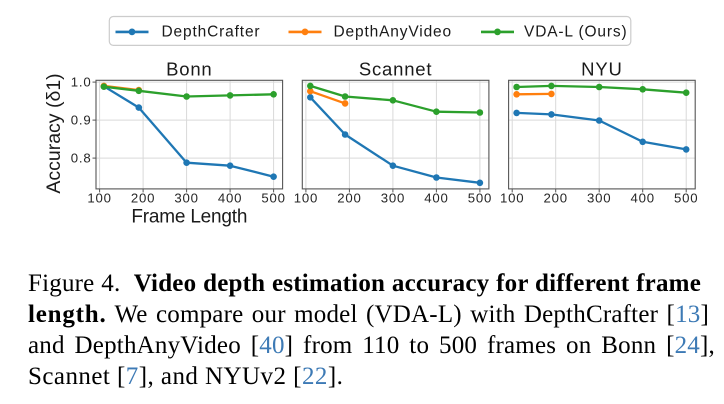 This screenshot has width=724, height=404. I want to click on svg-text: Scannet, so click(396, 69).